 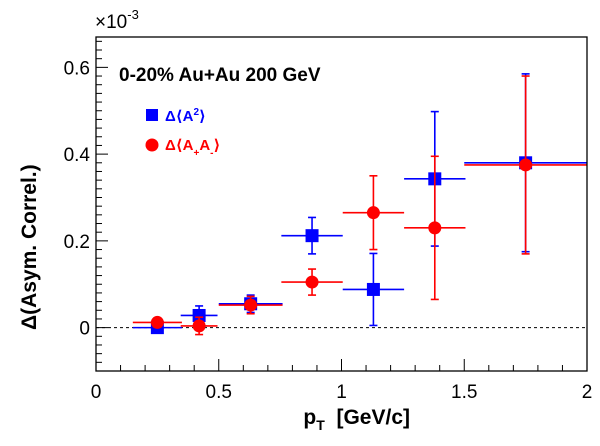 What do you see at coordinates (192, 148) in the screenshot?
I see `legend-label-red: Δ⟨A+A-⟩` at bounding box center [192, 148].